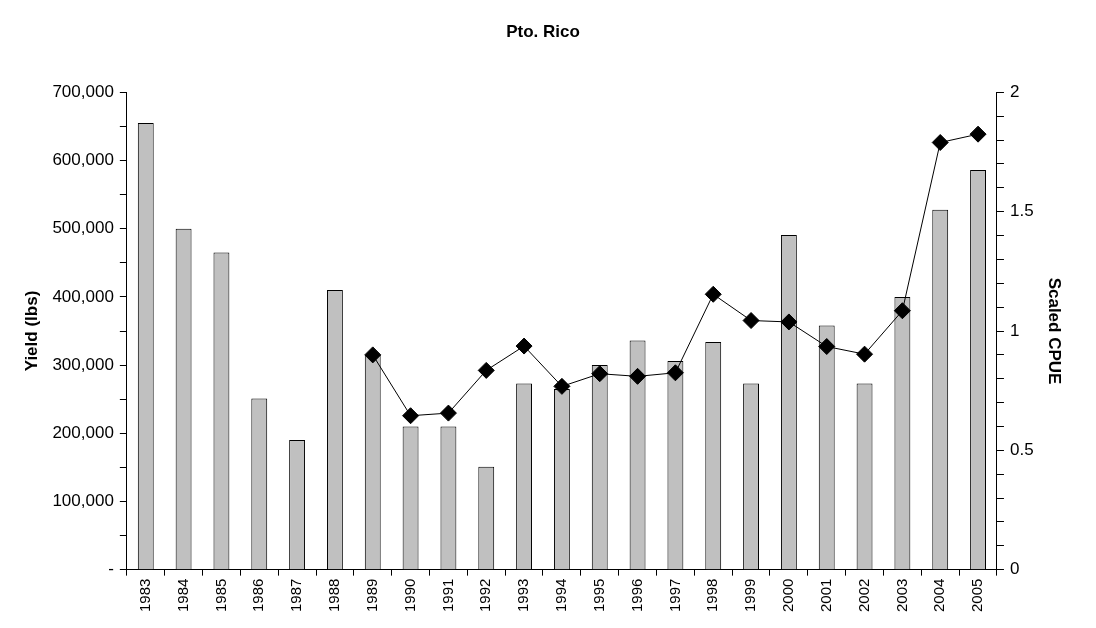 This screenshot has height=628, width=1096. What do you see at coordinates (83, 160) in the screenshot?
I see `y-tick-label: 600,000` at bounding box center [83, 160].